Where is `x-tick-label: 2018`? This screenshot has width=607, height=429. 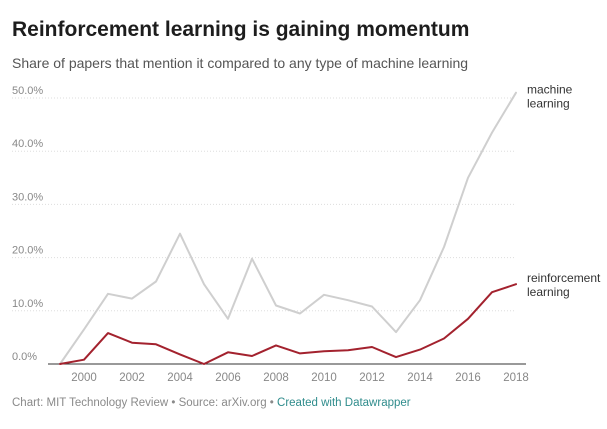 x-tick-label: 2018 is located at coordinates (516, 378).